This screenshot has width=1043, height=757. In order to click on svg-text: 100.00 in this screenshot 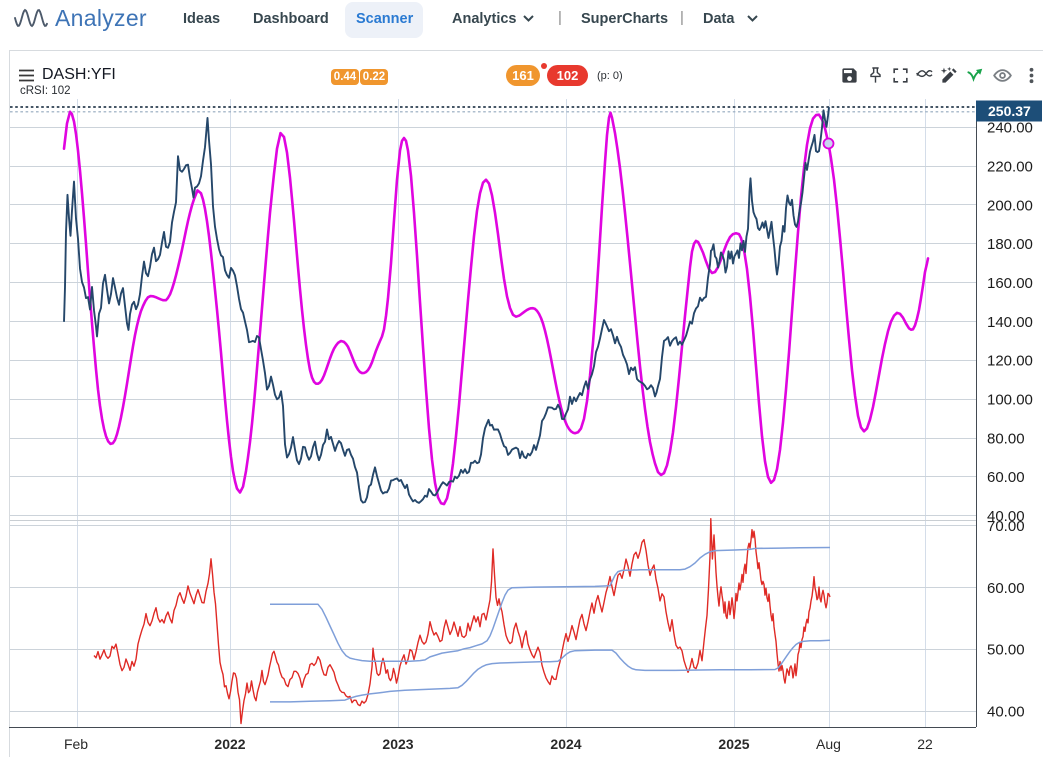, I will do `click(1010, 400)`.